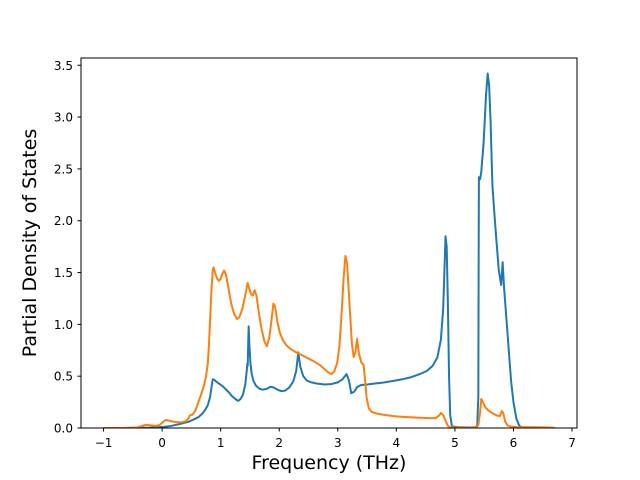 The height and width of the screenshot is (480, 640). What do you see at coordinates (63, 377) in the screenshot?
I see `y-tick-label: 0.5` at bounding box center [63, 377].